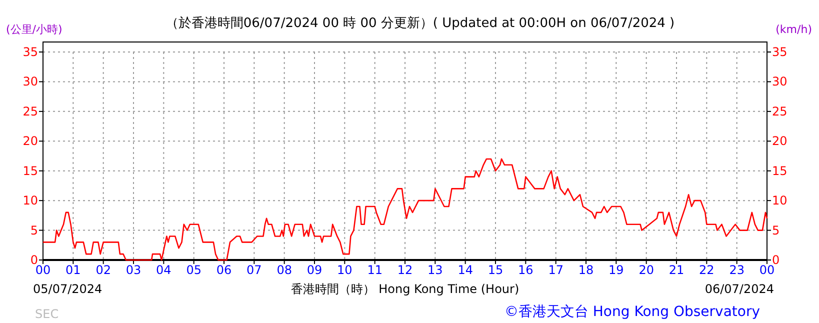 The width and height of the screenshot is (819, 323). I want to click on y2-axis-title: (km/h), so click(794, 29).